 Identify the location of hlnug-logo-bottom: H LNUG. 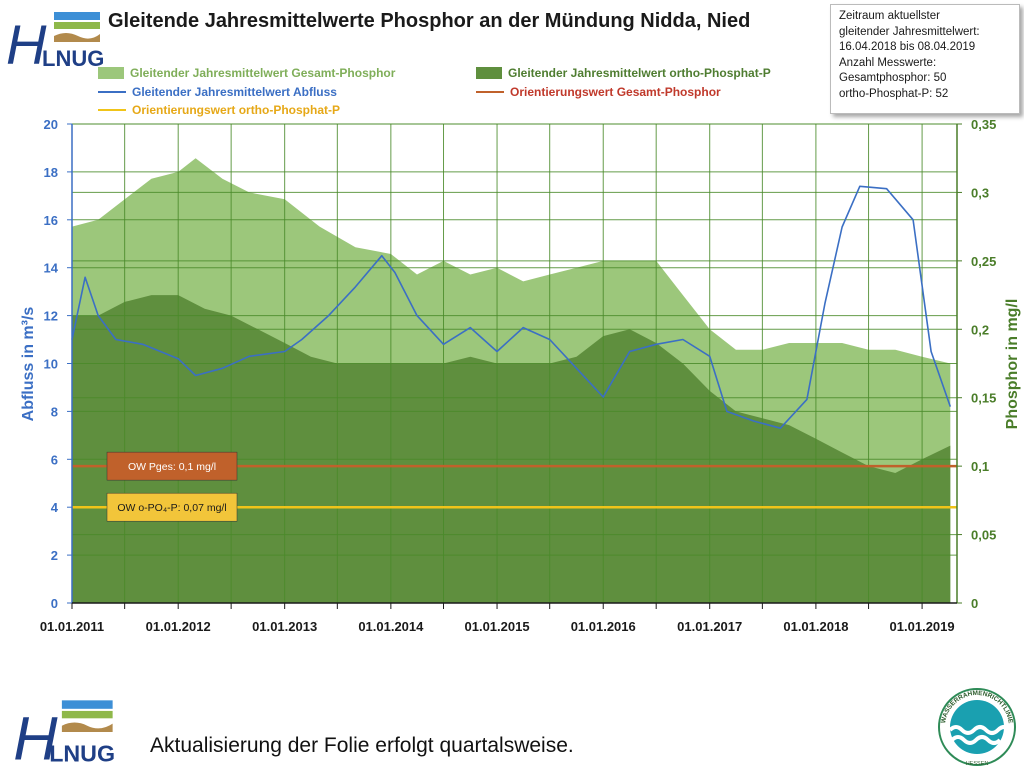
(64, 733).